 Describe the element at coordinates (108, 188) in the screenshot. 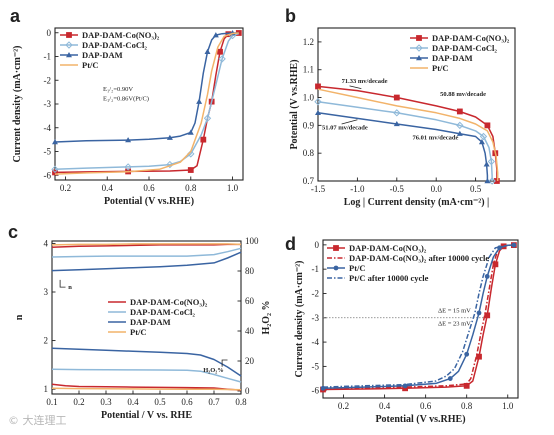

I see `panel-a-xtick-label: 0.4` at that location.